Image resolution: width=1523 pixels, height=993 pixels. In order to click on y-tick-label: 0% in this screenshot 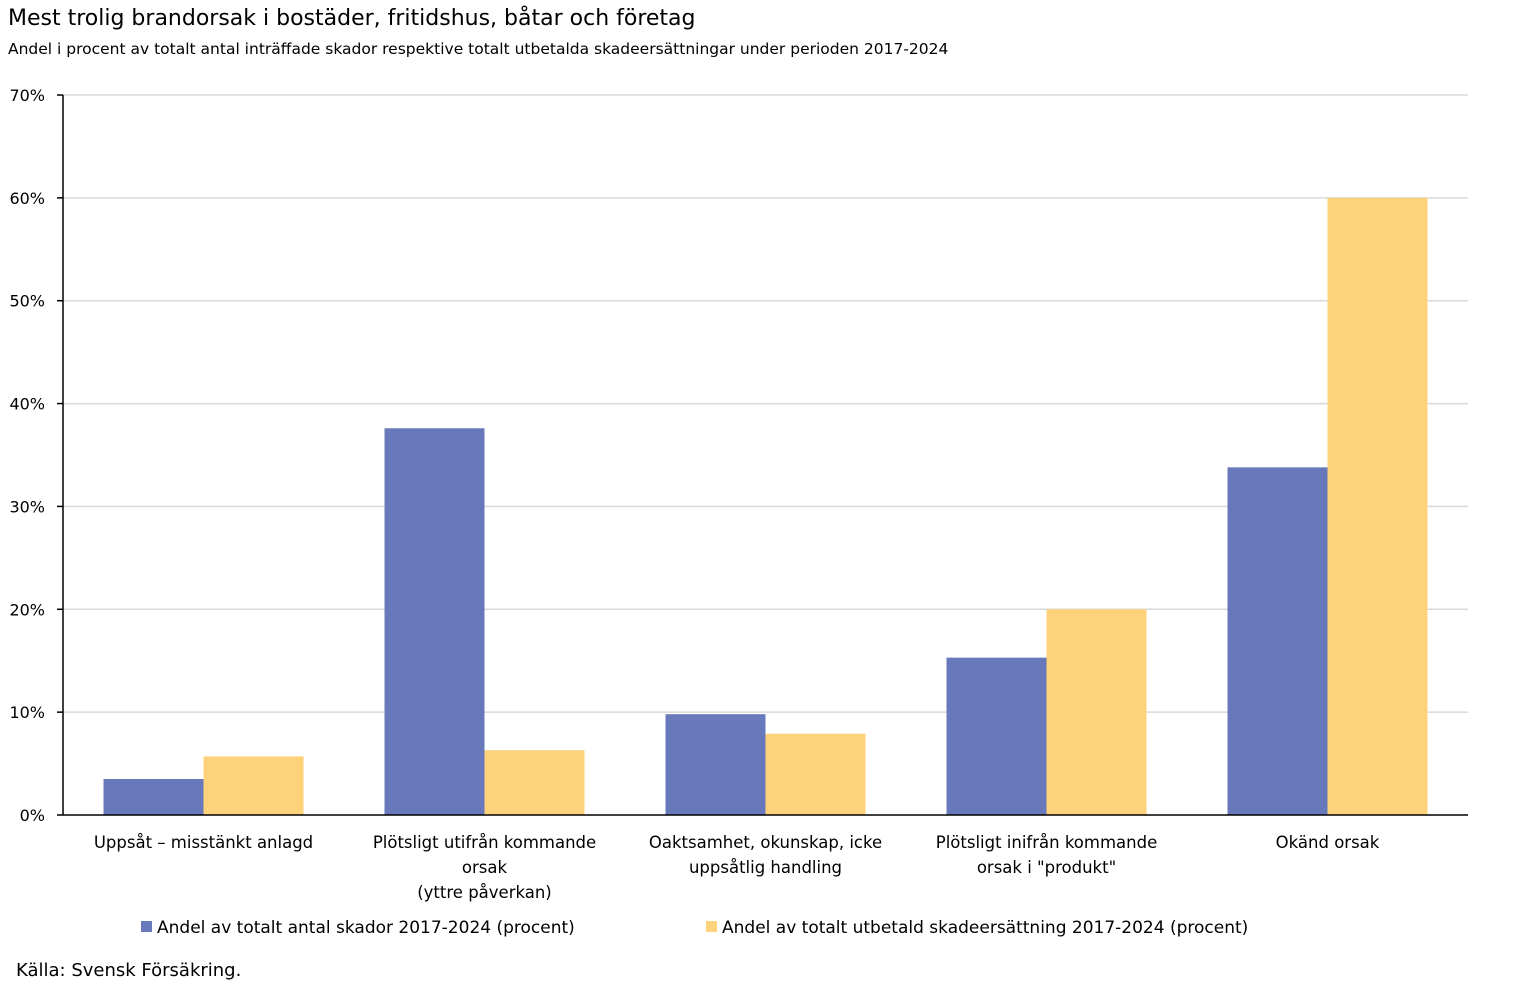, I will do `click(32, 815)`.